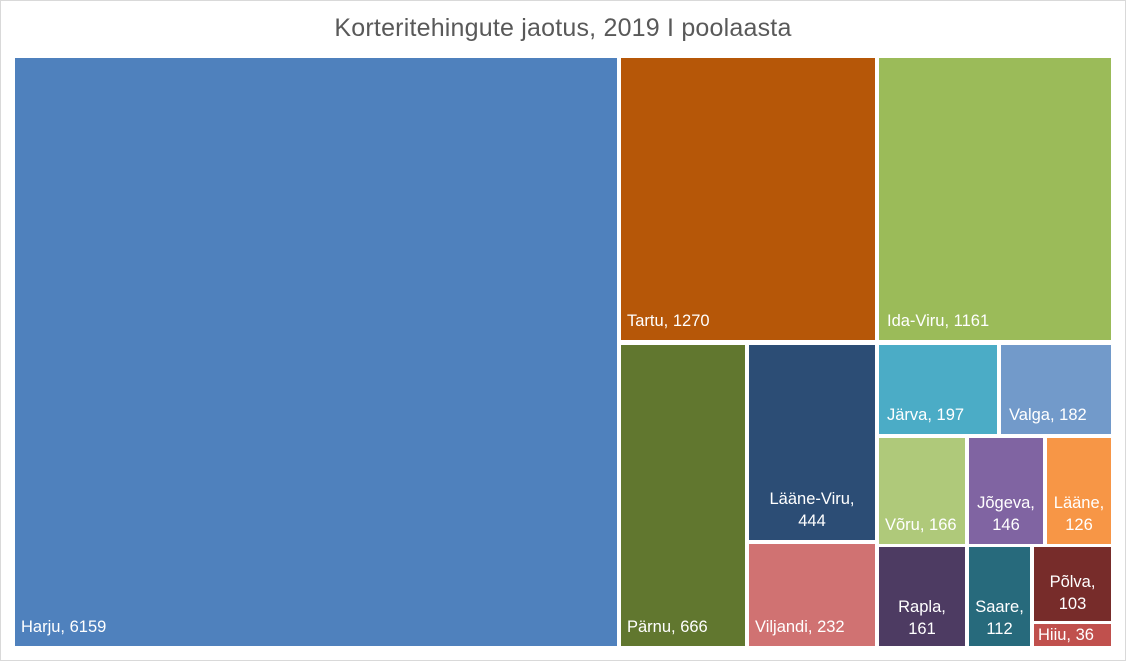  What do you see at coordinates (812, 442) in the screenshot?
I see `treemap-rect-laane-viru: Lääne-Viru, 444` at bounding box center [812, 442].